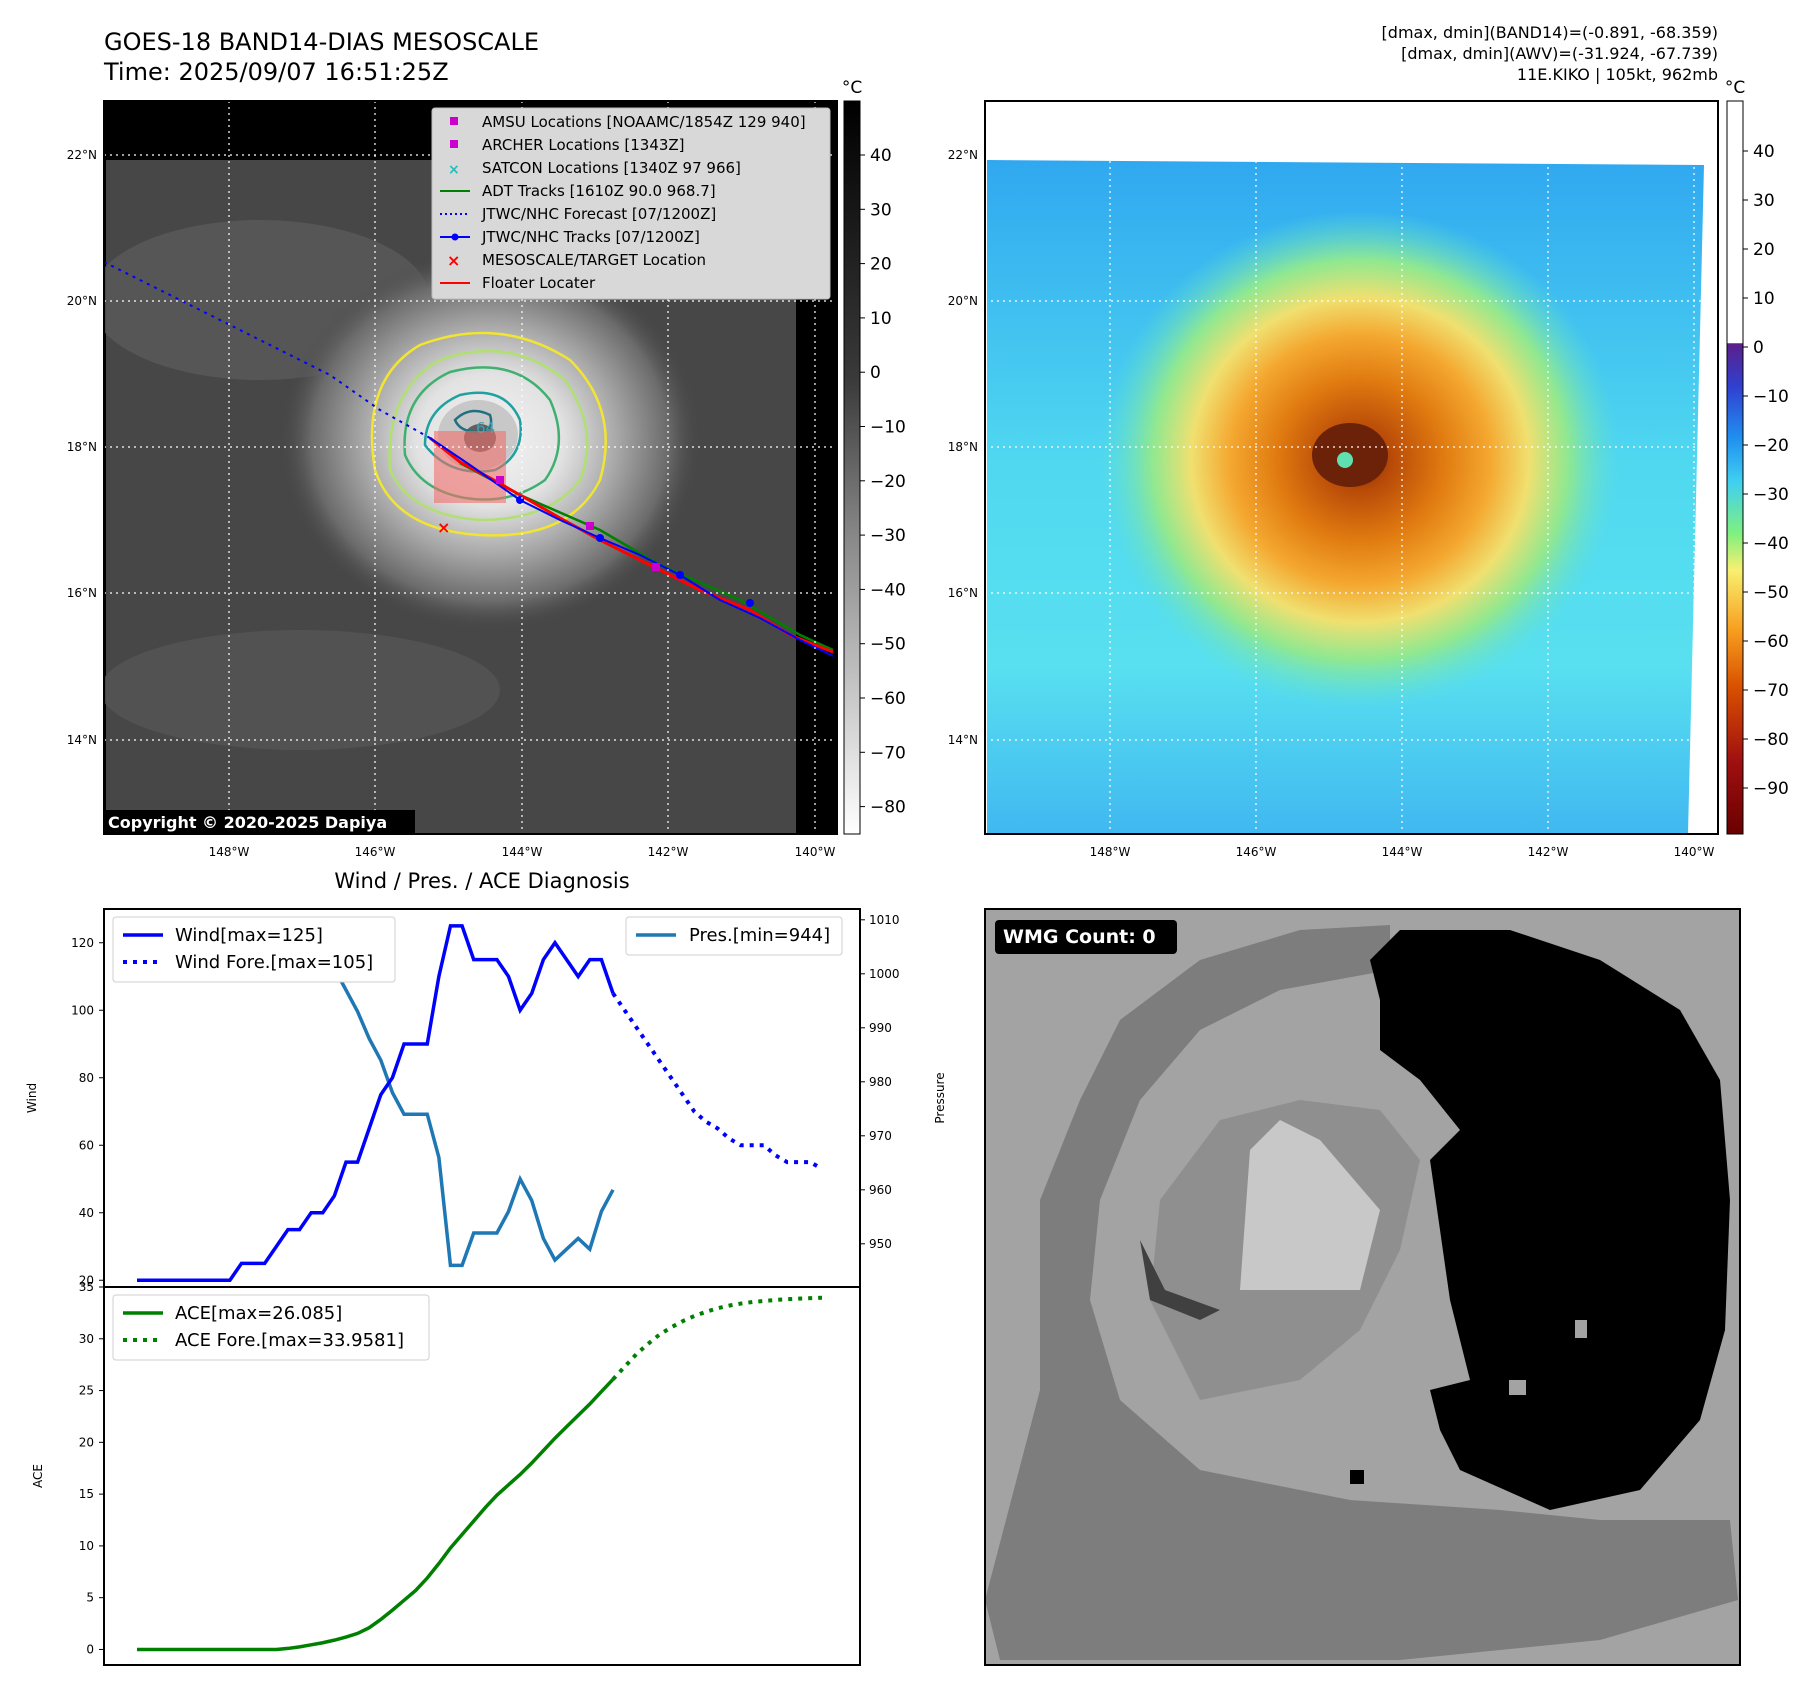 The height and width of the screenshot is (1690, 1797). Describe the element at coordinates (888, 590) in the screenshot. I see `colorbar-tick-label: −40` at that location.